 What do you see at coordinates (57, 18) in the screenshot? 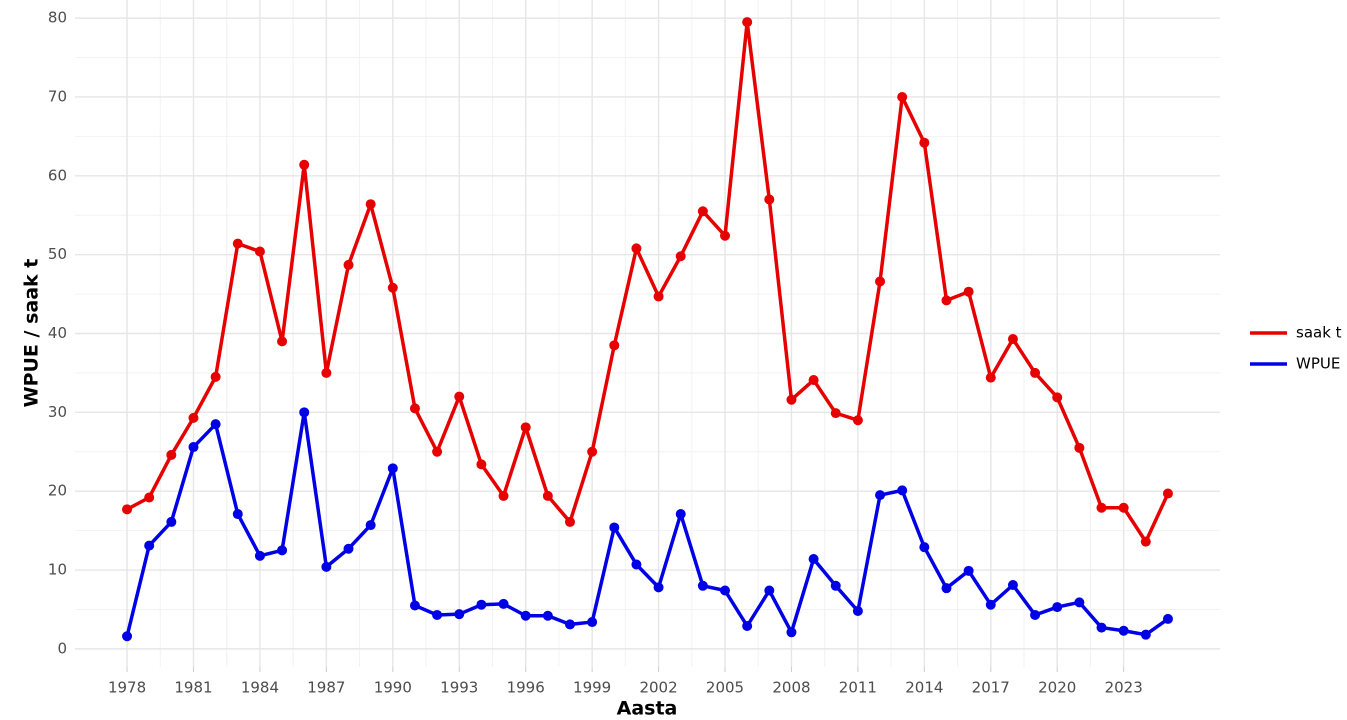
I see `y-tick-label: 80` at bounding box center [57, 18].